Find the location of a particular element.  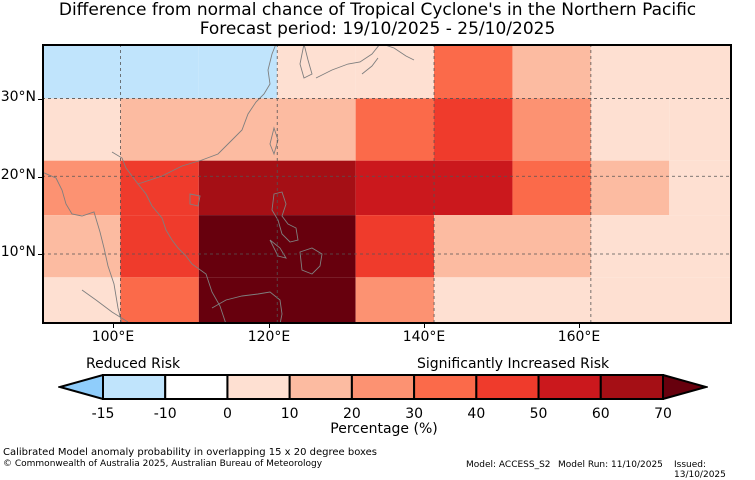

coastline-china is located at coordinates (207, 114).